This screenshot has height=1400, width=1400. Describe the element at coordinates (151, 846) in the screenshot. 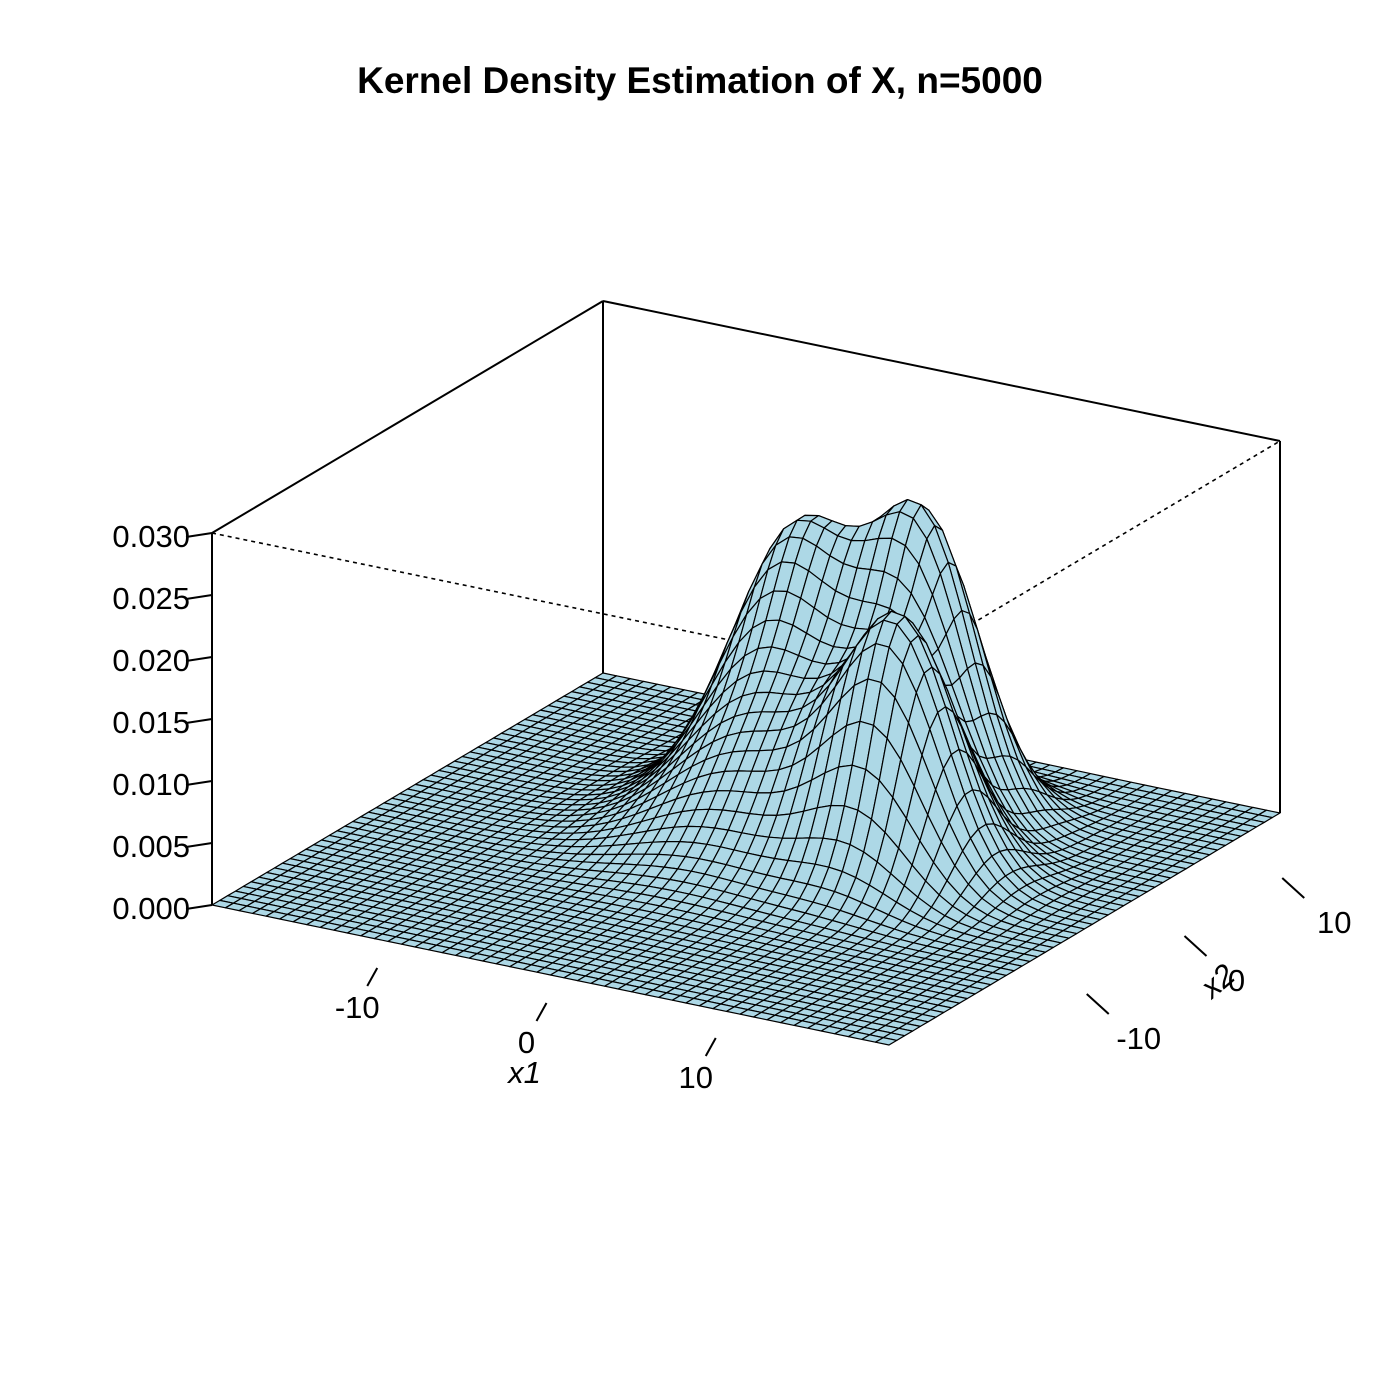

I see `z-tick-label: 0.005` at that location.